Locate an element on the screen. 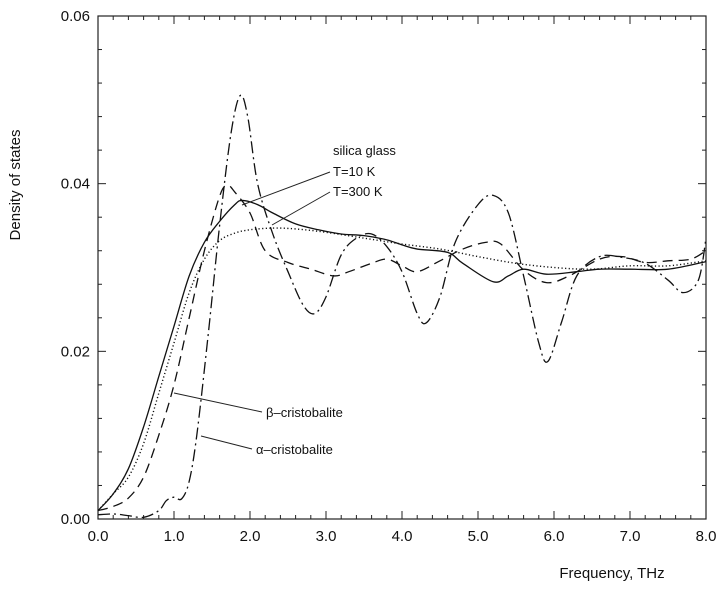  x-tick-label: 5.0 is located at coordinates (478, 536).